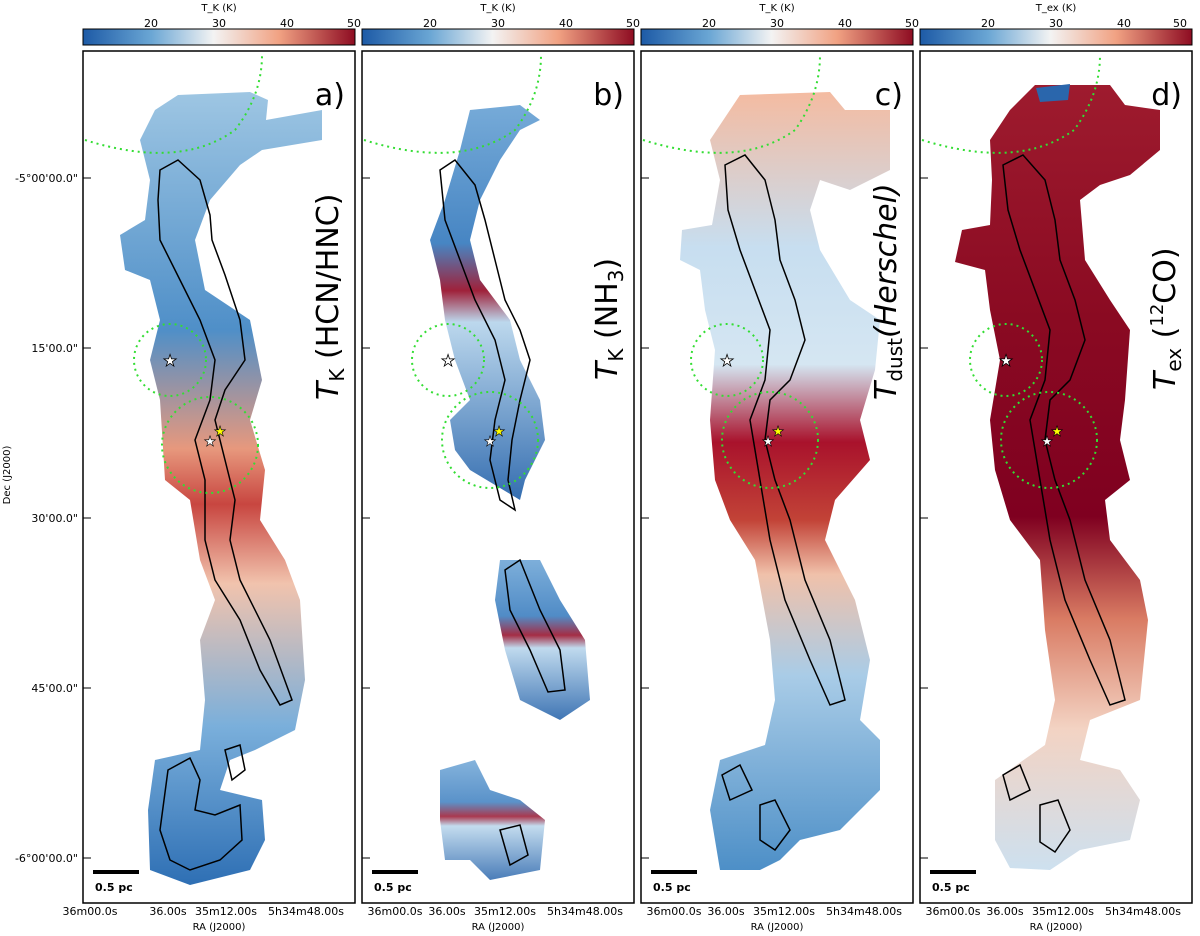  Describe the element at coordinates (607, 264) in the screenshot. I see `label-rest-end: )` at that location.